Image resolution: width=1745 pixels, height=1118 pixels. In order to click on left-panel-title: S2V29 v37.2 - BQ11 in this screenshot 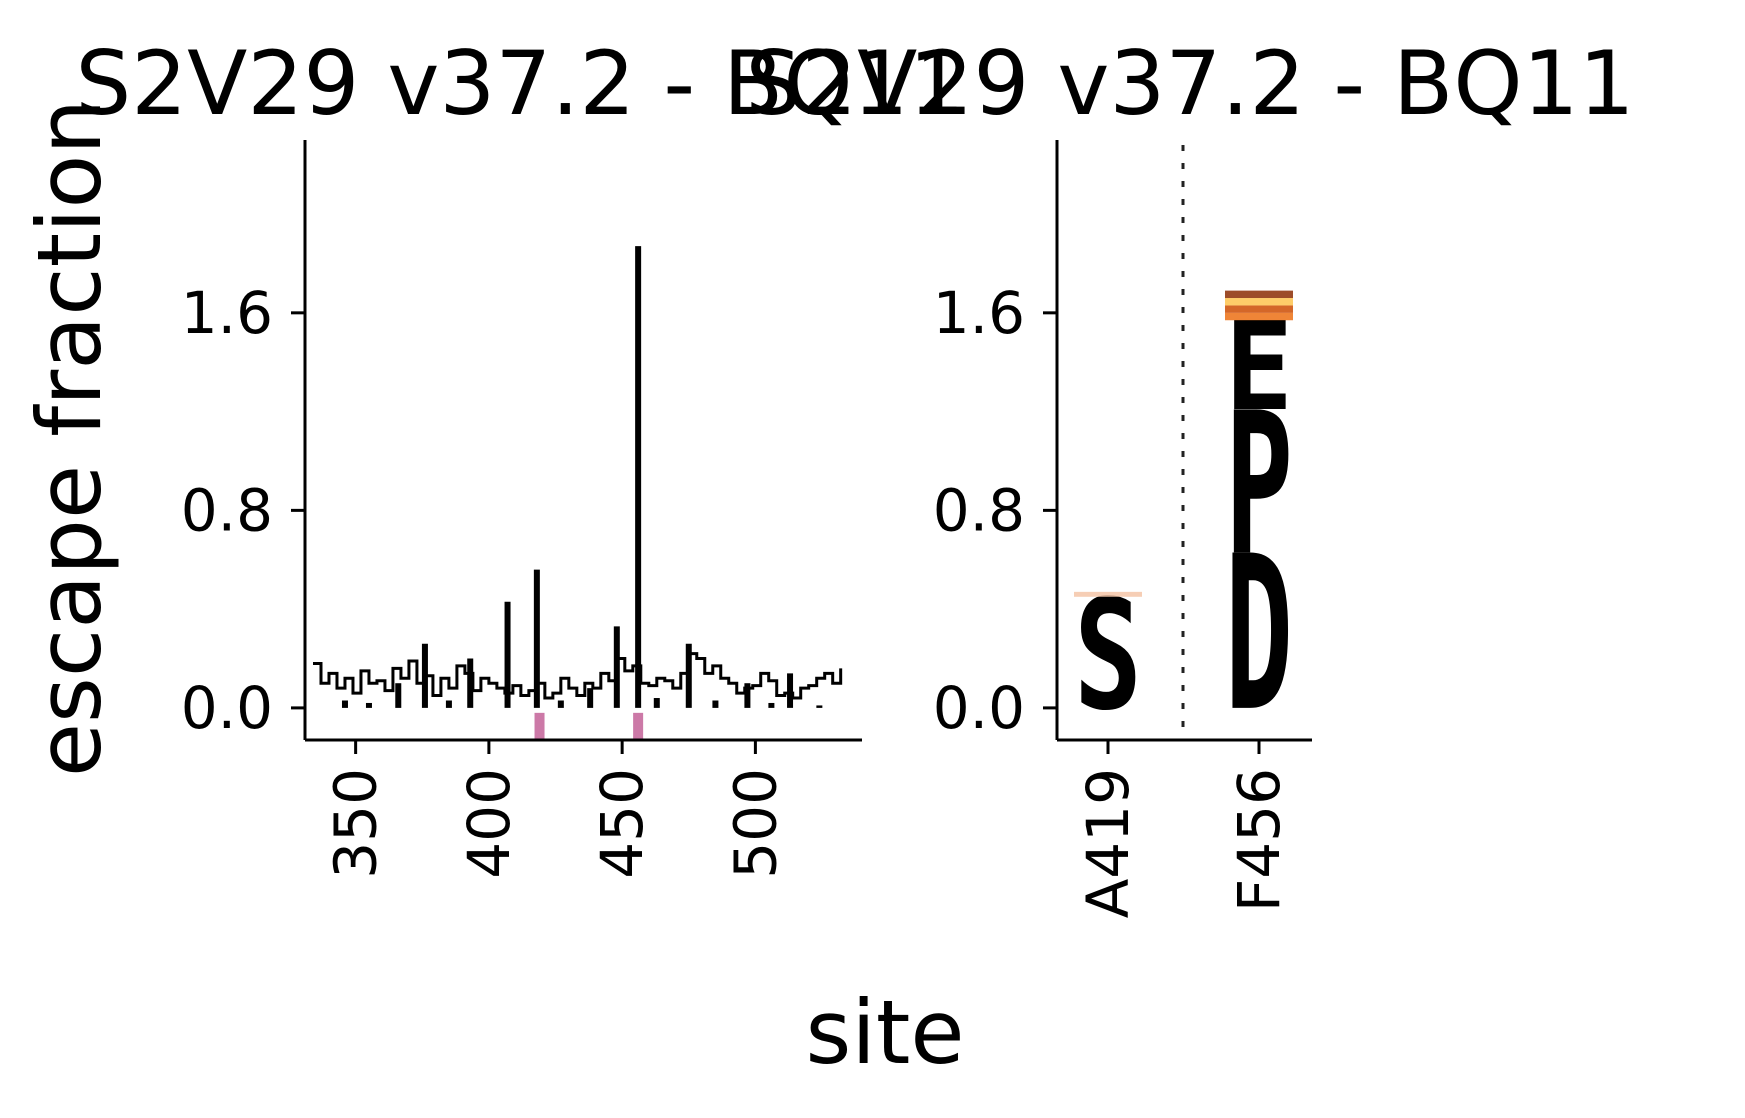, I will do `click(519, 83)`.